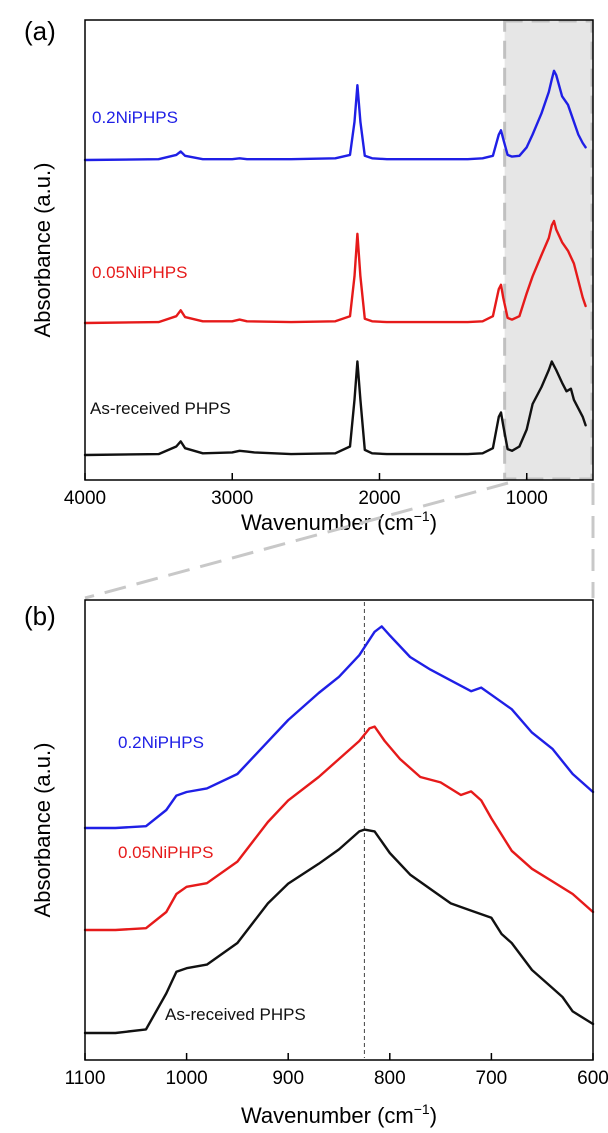 This screenshot has width=608, height=1133. What do you see at coordinates (40, 31) in the screenshot?
I see `panel-a-label: (a)` at bounding box center [40, 31].